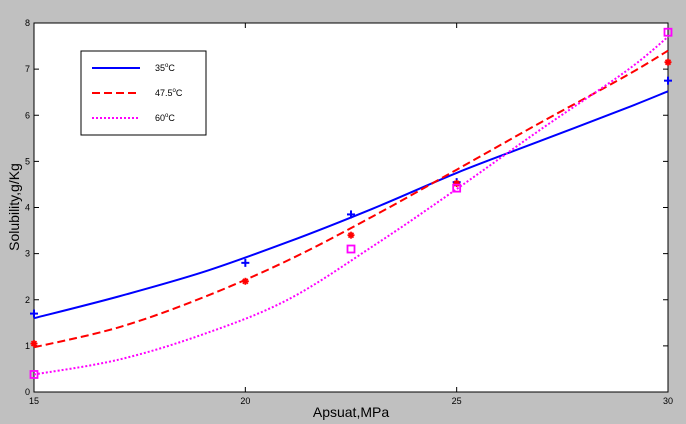 The height and width of the screenshot is (424, 686). I want to click on y-tick-label: 8, so click(27, 23).